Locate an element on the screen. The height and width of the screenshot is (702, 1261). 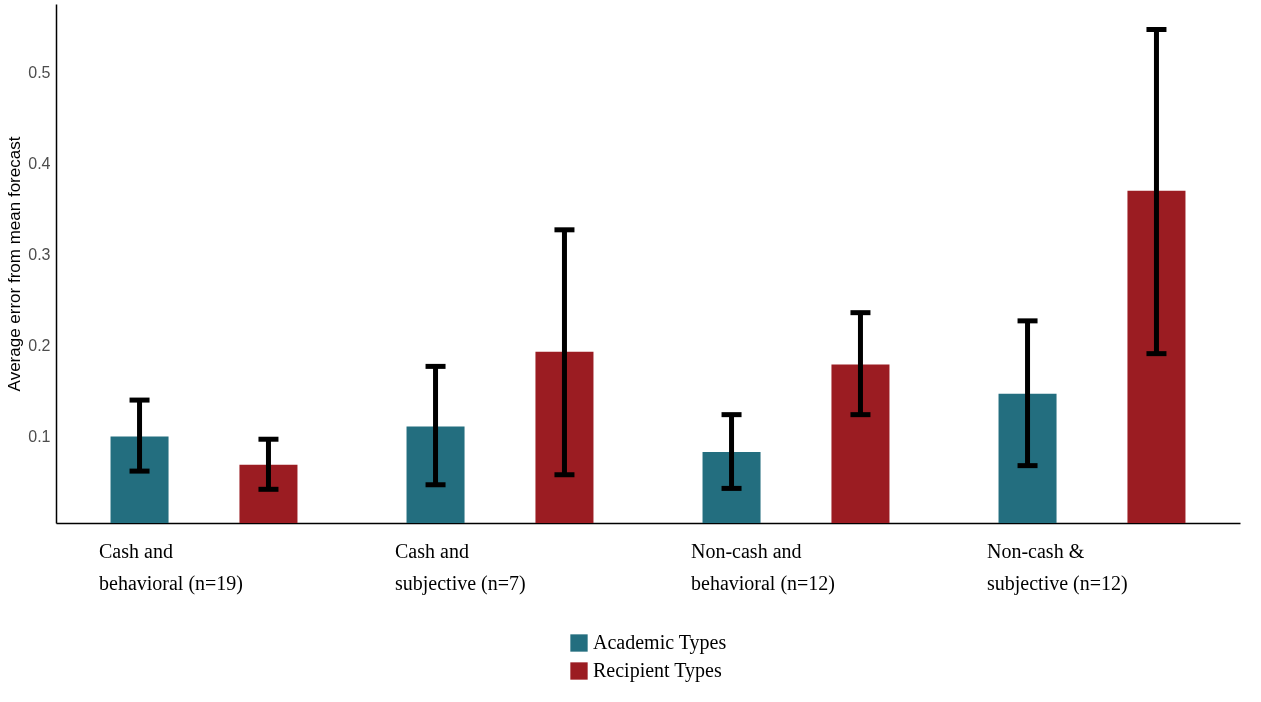
x-tick-label: Cash and behavioral (n=19) is located at coordinates (171, 567).